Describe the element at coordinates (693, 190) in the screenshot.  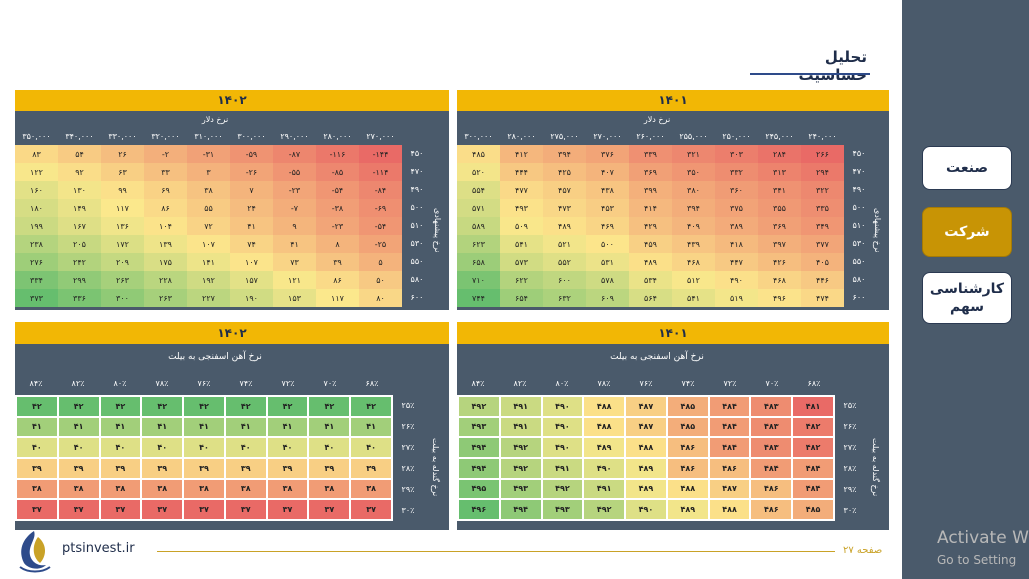
I see `table-cell: ۳۸۰` at that location.